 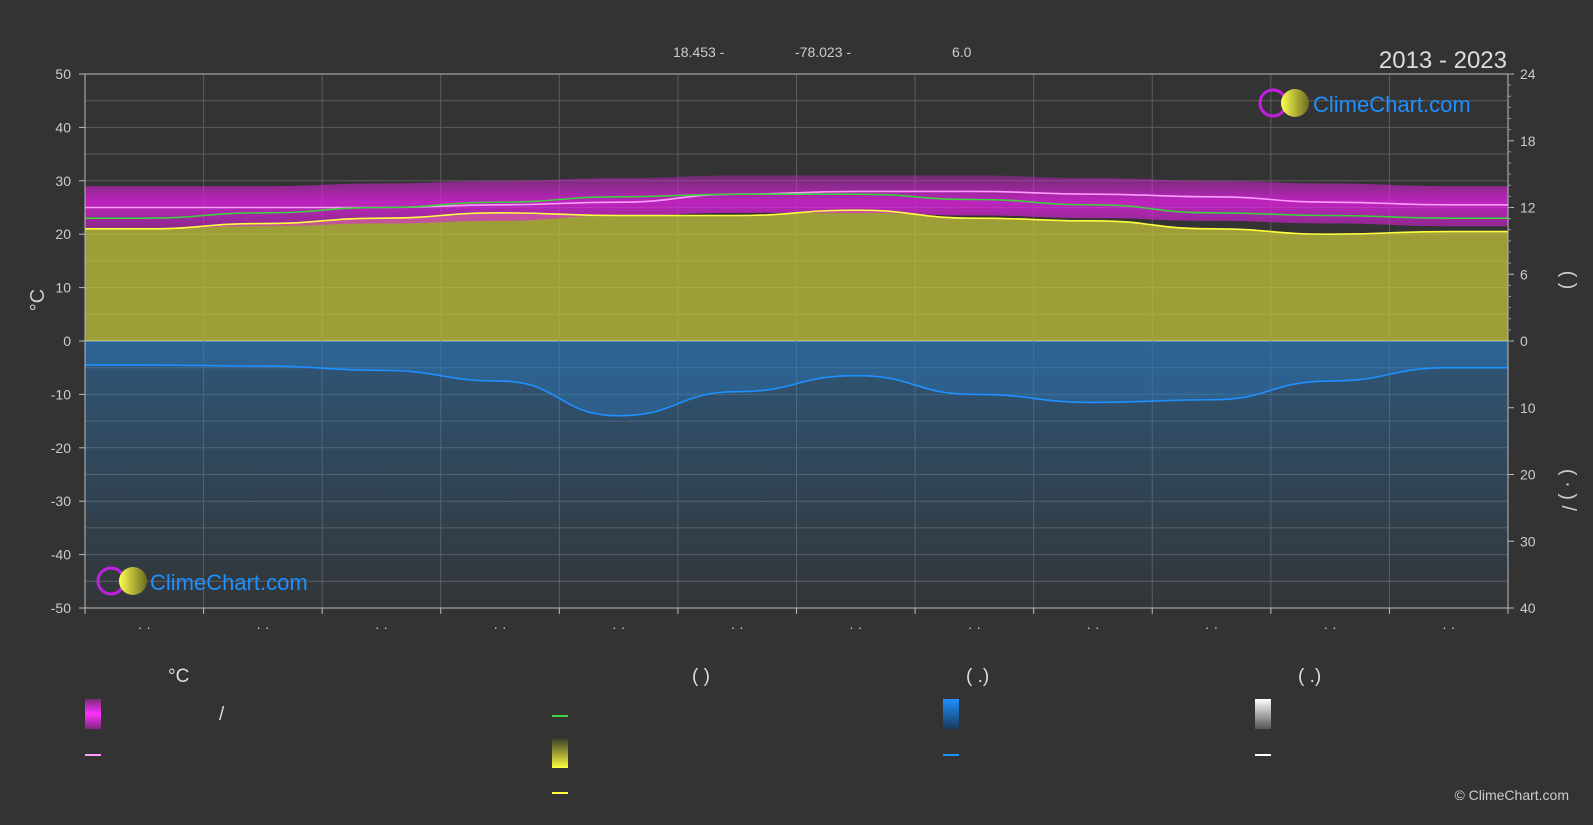 I want to click on precipitation-line, so click(x=797, y=390).